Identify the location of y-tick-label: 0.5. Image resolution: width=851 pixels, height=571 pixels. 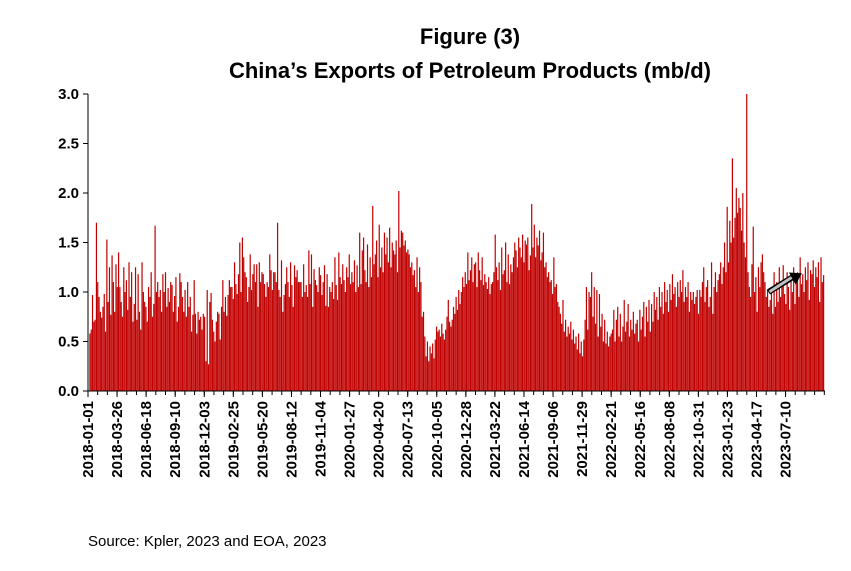
(68, 342).